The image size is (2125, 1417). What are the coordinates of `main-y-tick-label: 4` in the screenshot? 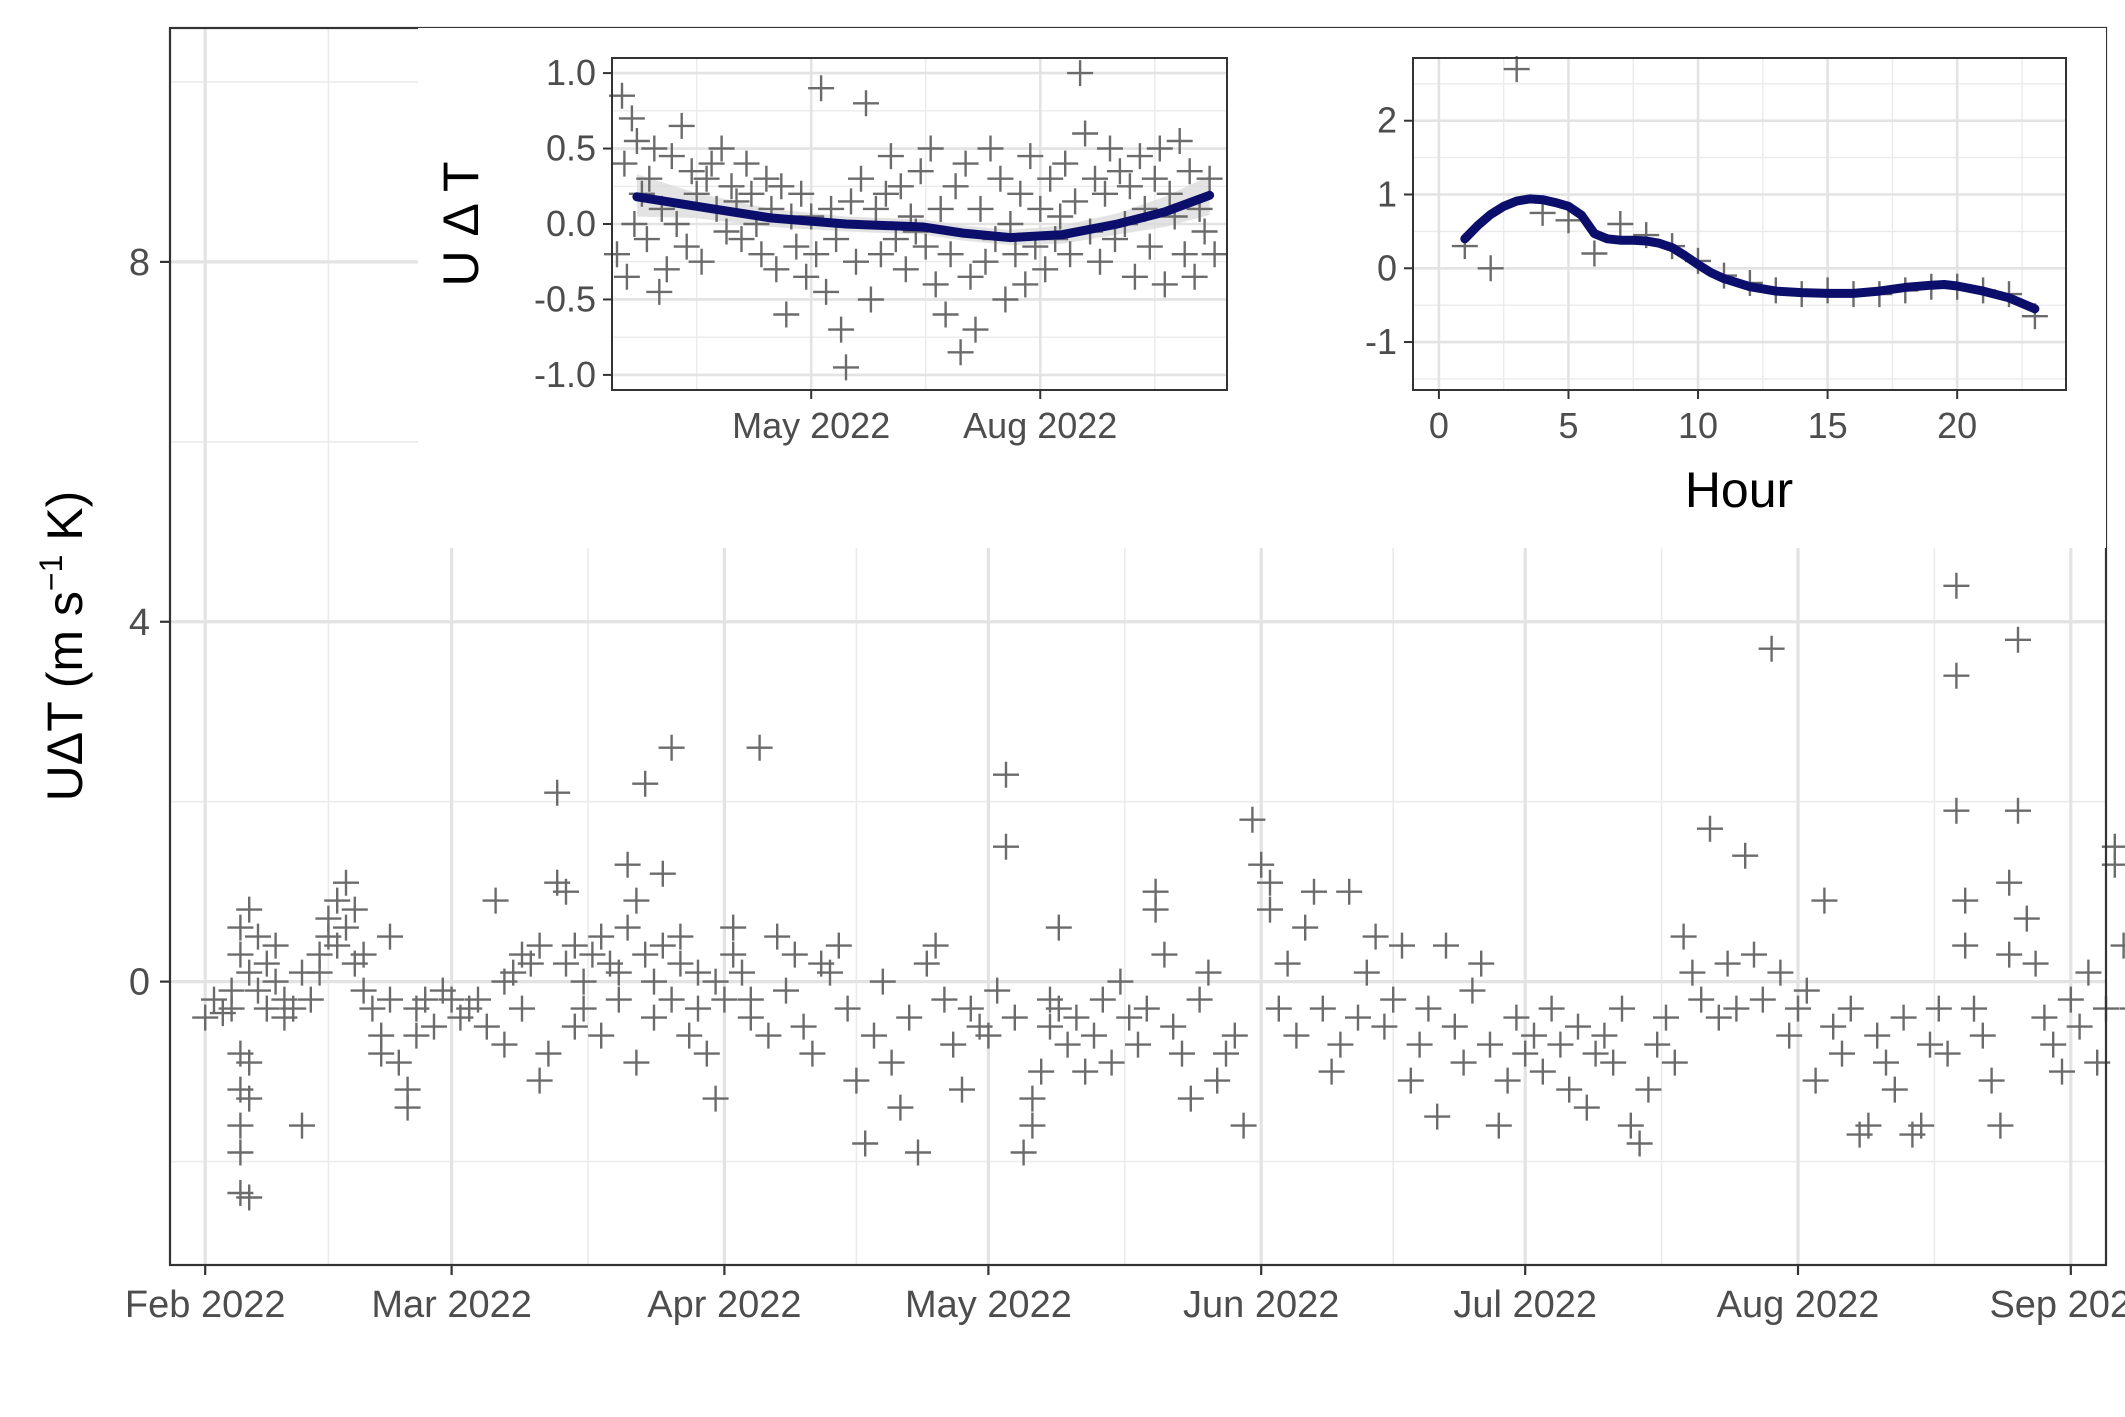 It's located at (139, 623).